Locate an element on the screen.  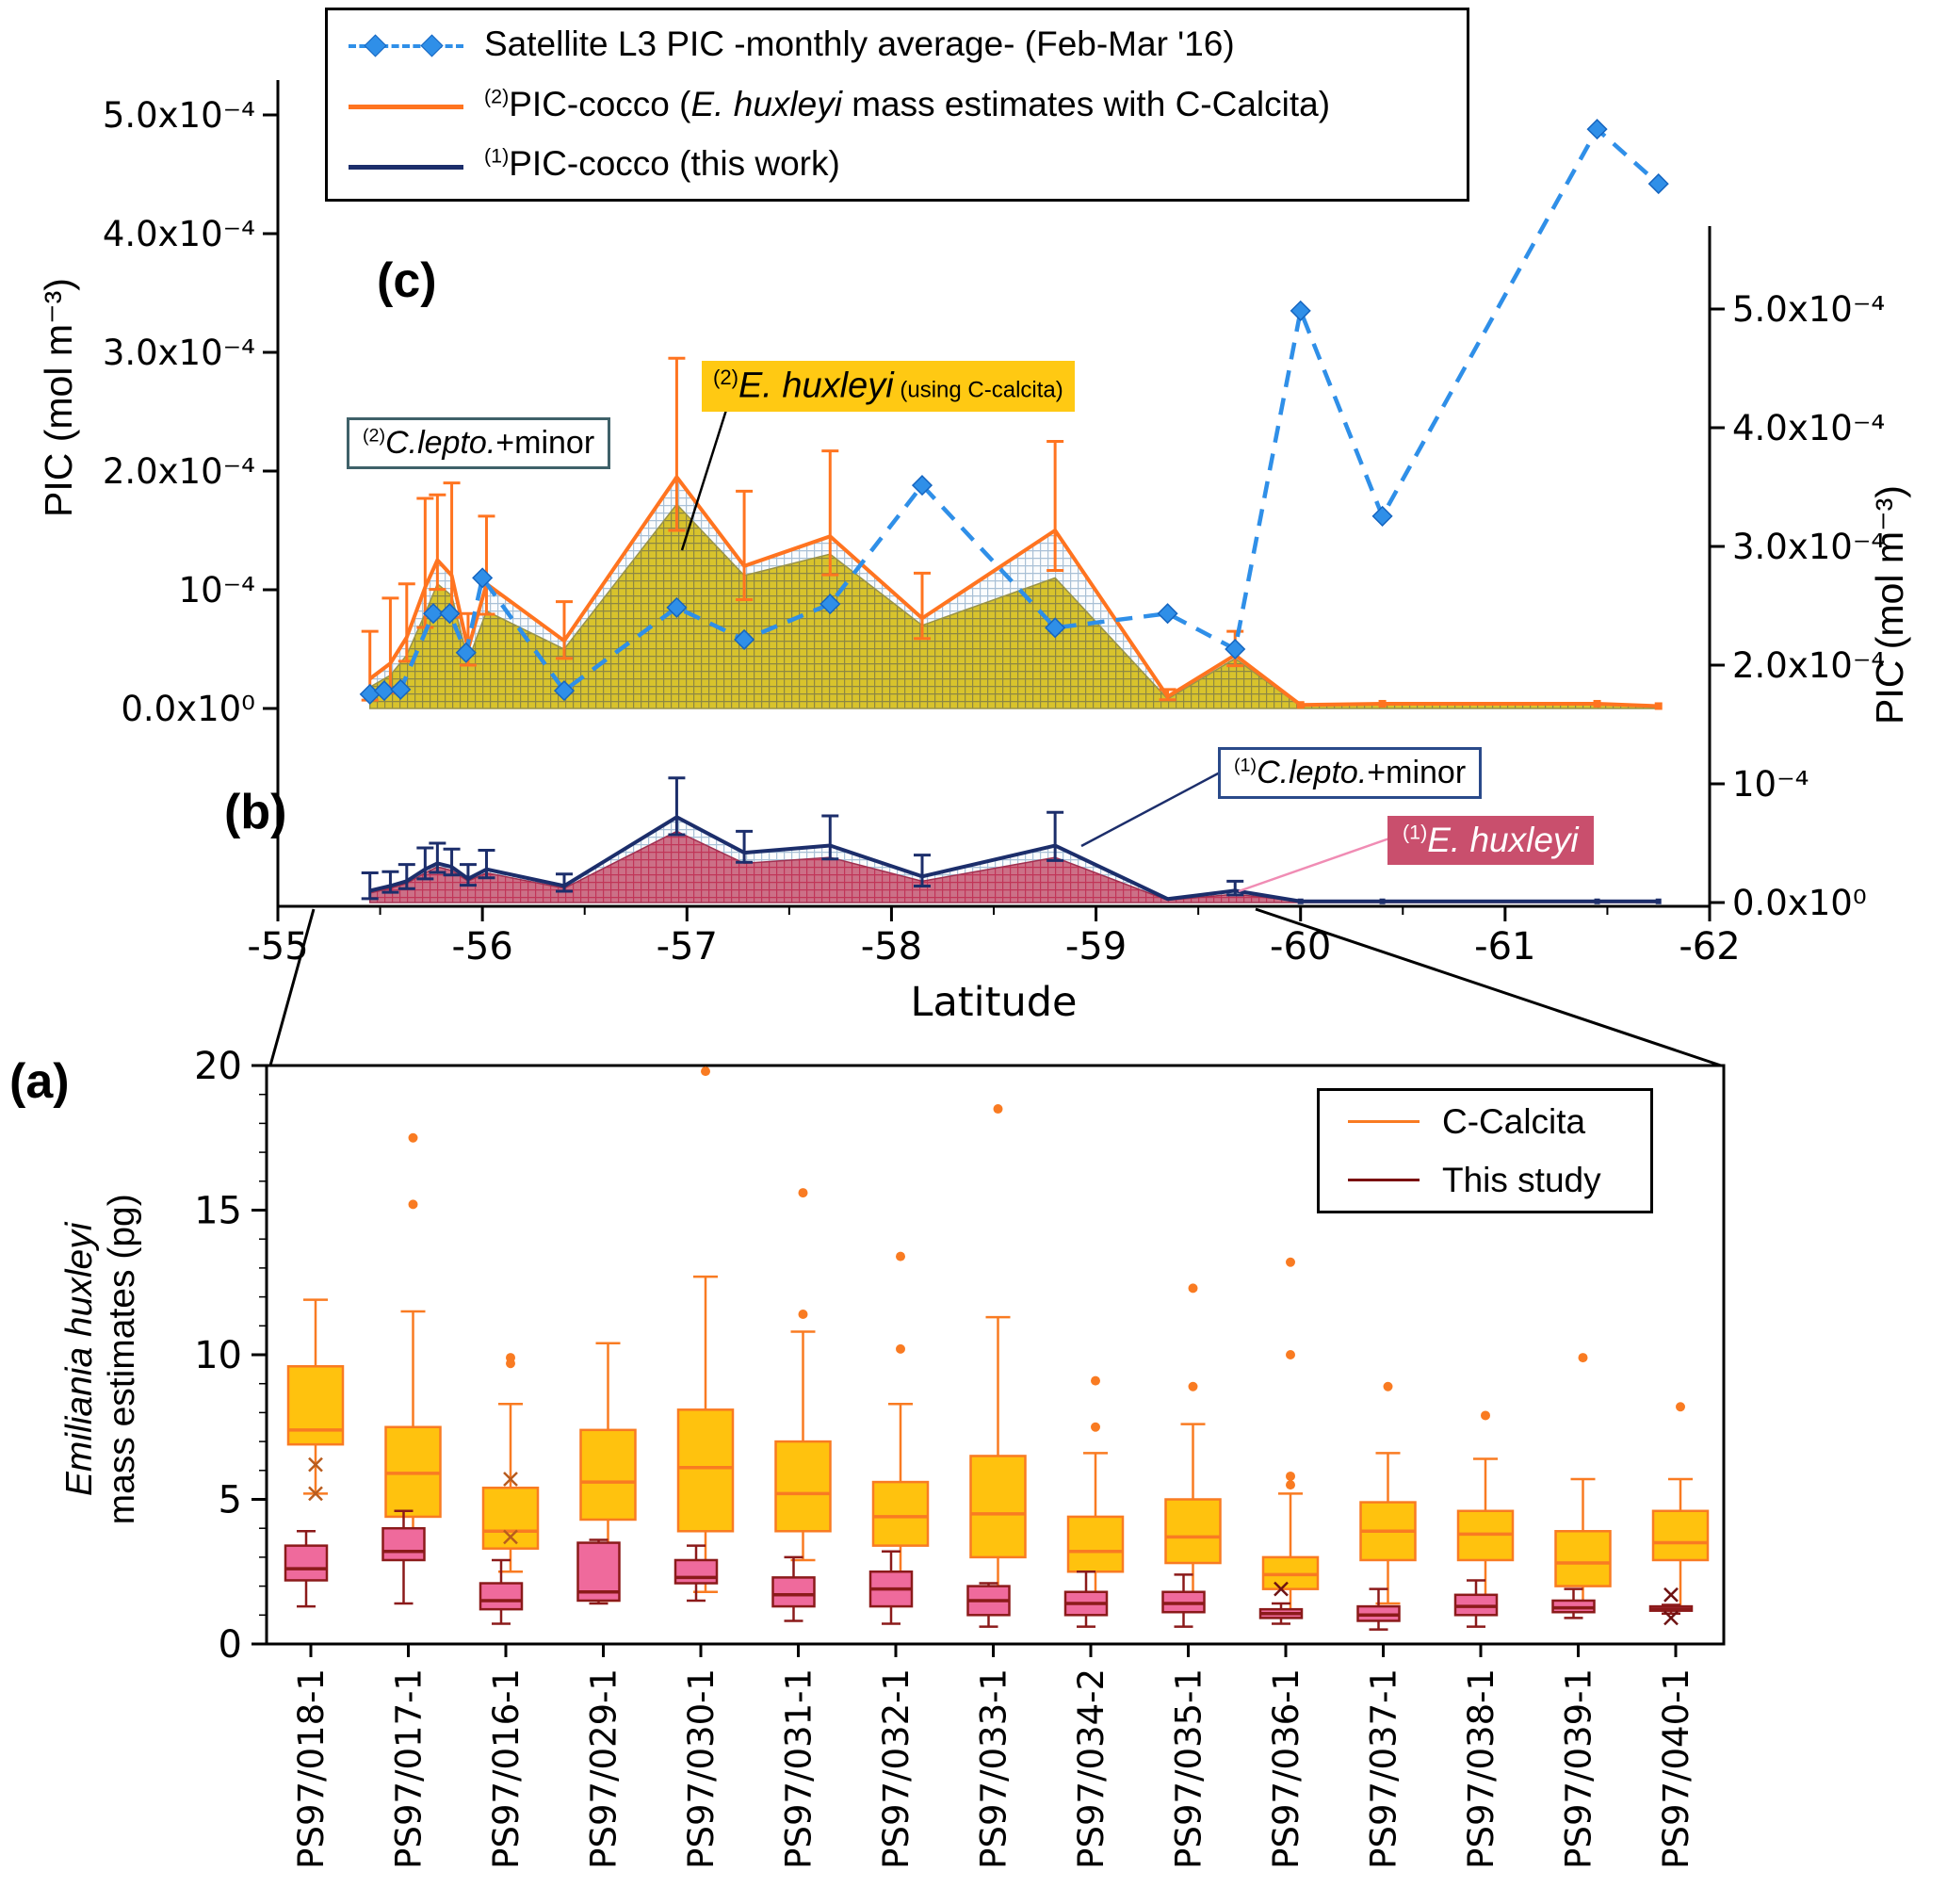
station-tick-label: PS97/018-1 is located at coordinates (311, 1768).